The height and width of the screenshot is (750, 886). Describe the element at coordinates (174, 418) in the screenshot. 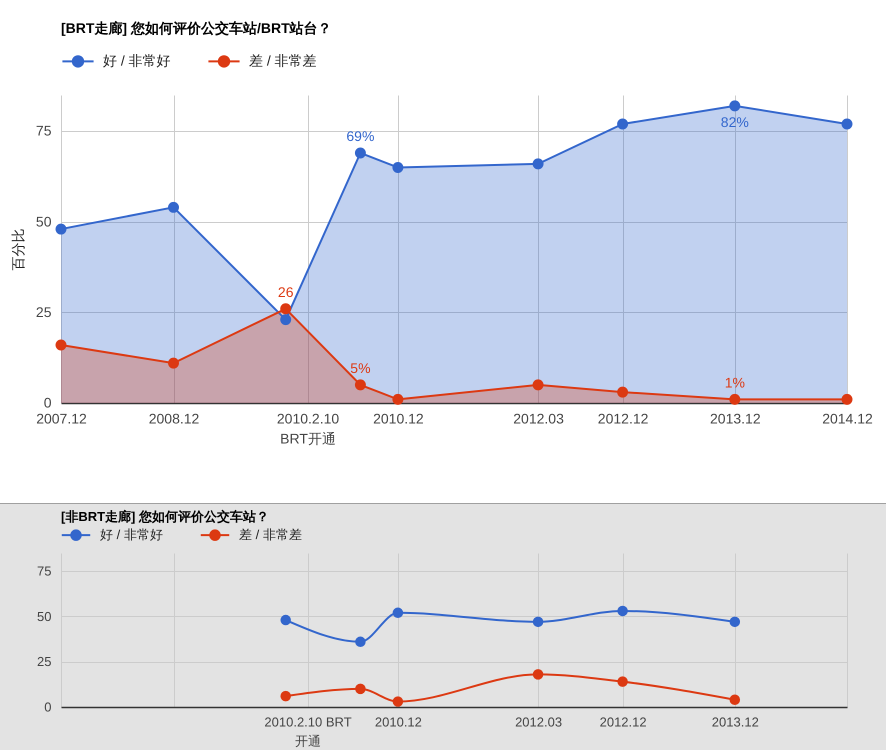

I see `x-tick-label: 2008.12` at that location.